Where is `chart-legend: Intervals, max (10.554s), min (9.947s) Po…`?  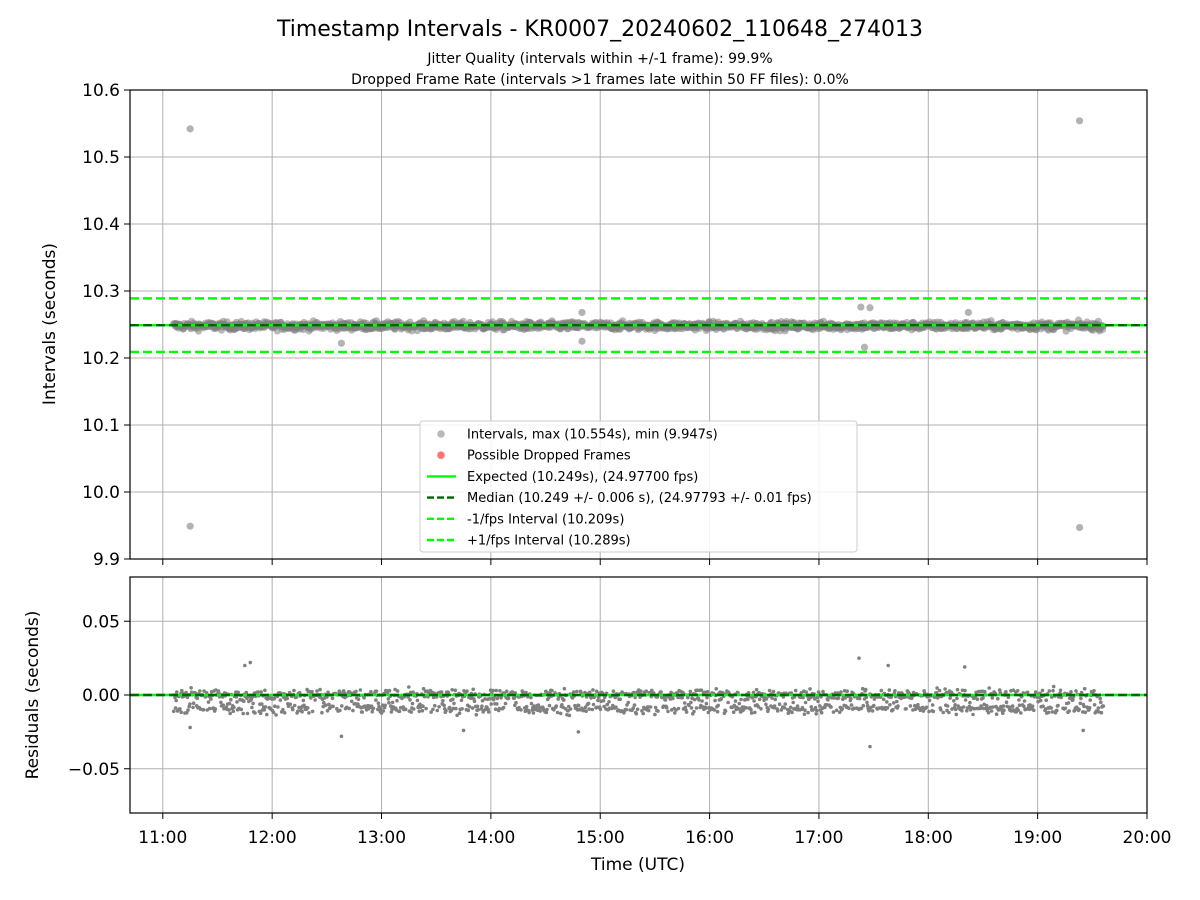 chart-legend: Intervals, max (10.554s), min (9.947s) Po… is located at coordinates (638, 486).